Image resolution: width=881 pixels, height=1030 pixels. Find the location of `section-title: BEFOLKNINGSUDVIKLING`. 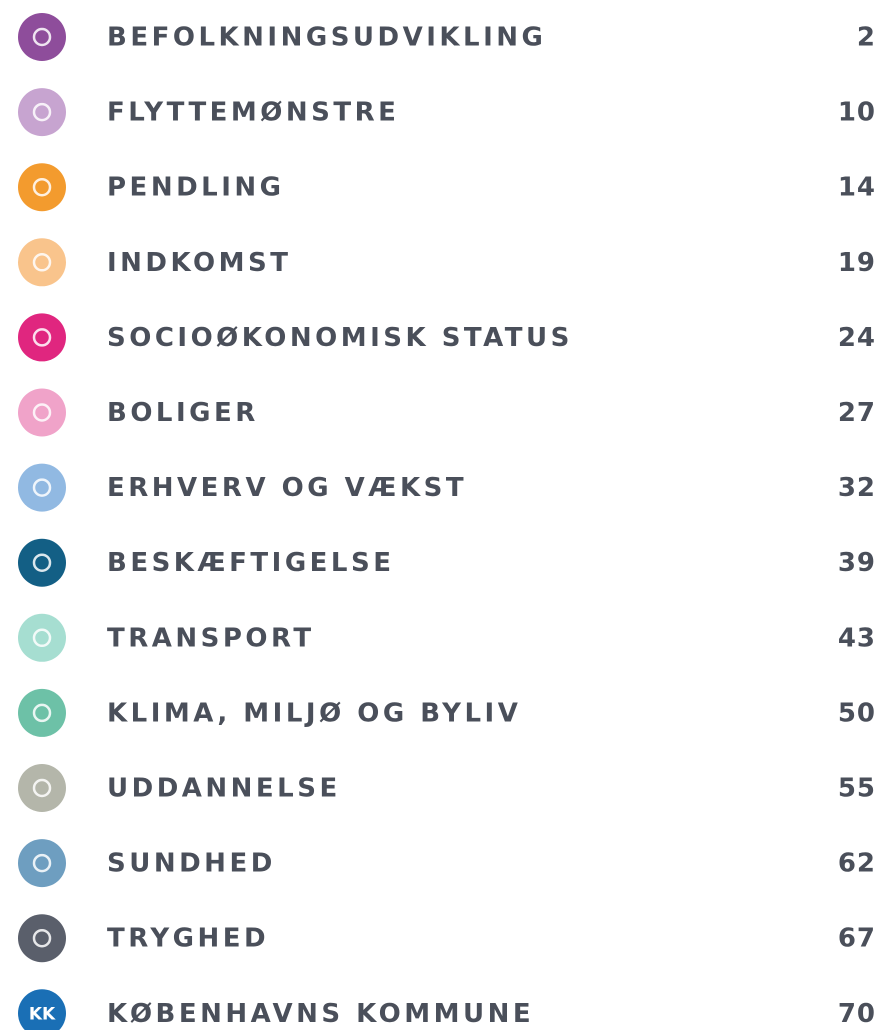

section-title: BEFOLKNINGSUDVIKLING is located at coordinates (326, 38).